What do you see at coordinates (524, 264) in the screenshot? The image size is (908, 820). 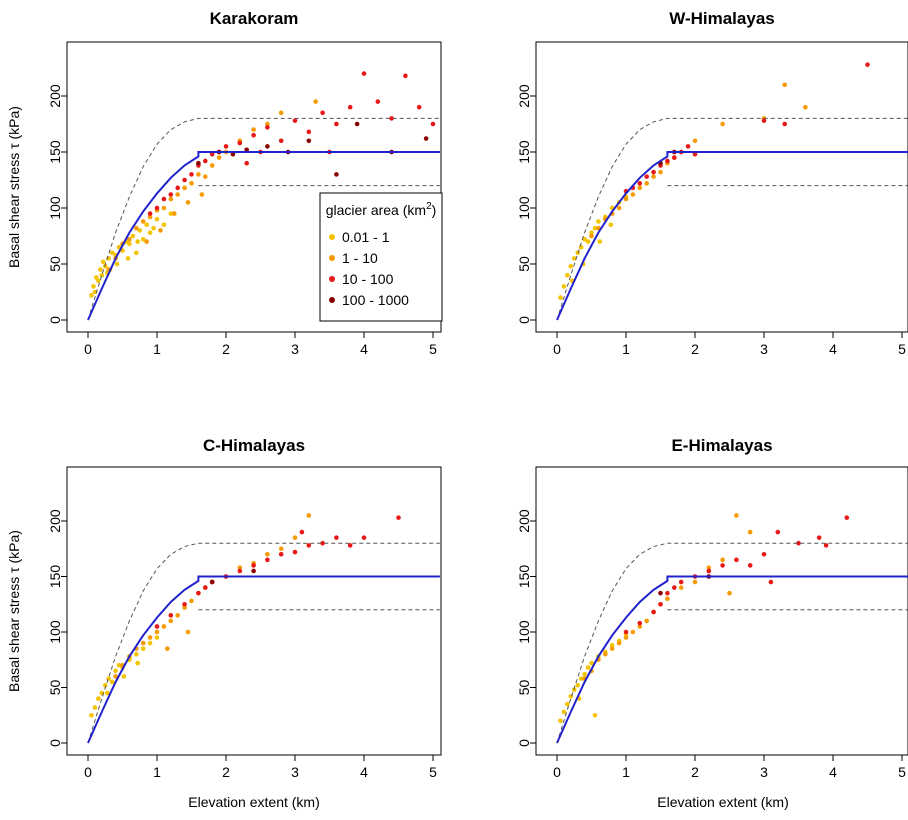 I see `y-tick-label: 50` at bounding box center [524, 264].